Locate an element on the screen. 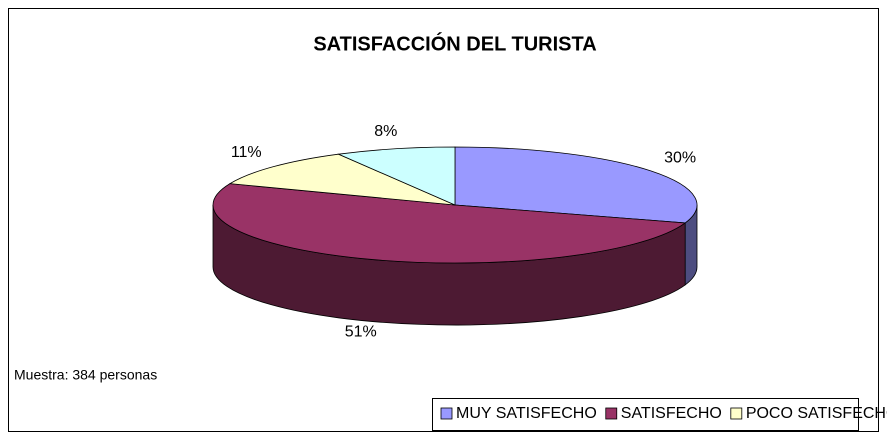 Image resolution: width=887 pixels, height=438 pixels. data-label: 51% is located at coordinates (361, 332).